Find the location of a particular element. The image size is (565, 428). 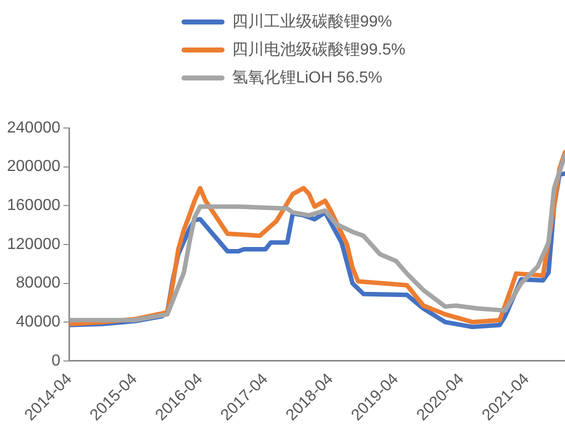

legend-label: 四川电池级碳酸锂99.5% is located at coordinates (319, 49).